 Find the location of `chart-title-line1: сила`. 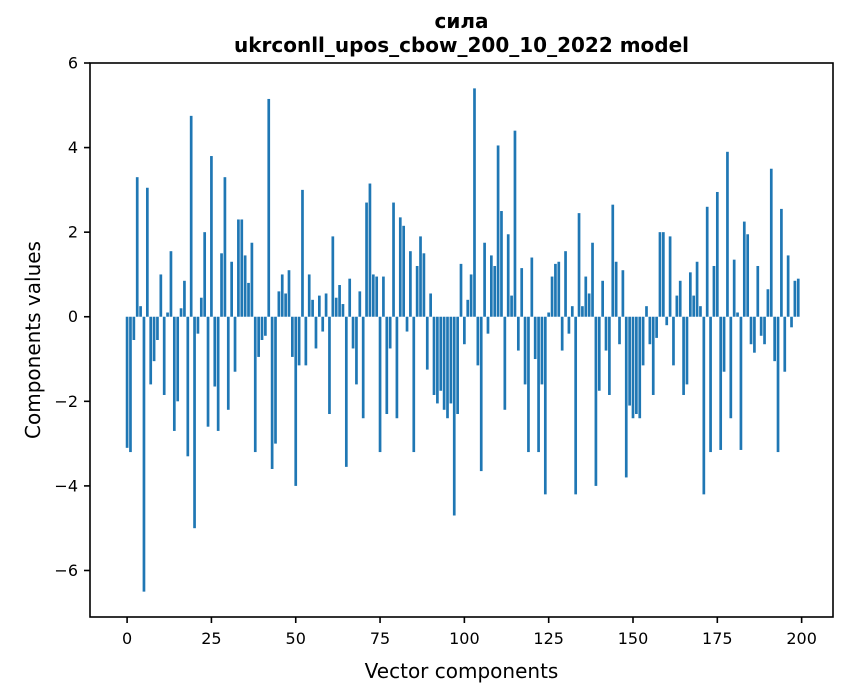

chart-title-line1: сила is located at coordinates (461, 21).